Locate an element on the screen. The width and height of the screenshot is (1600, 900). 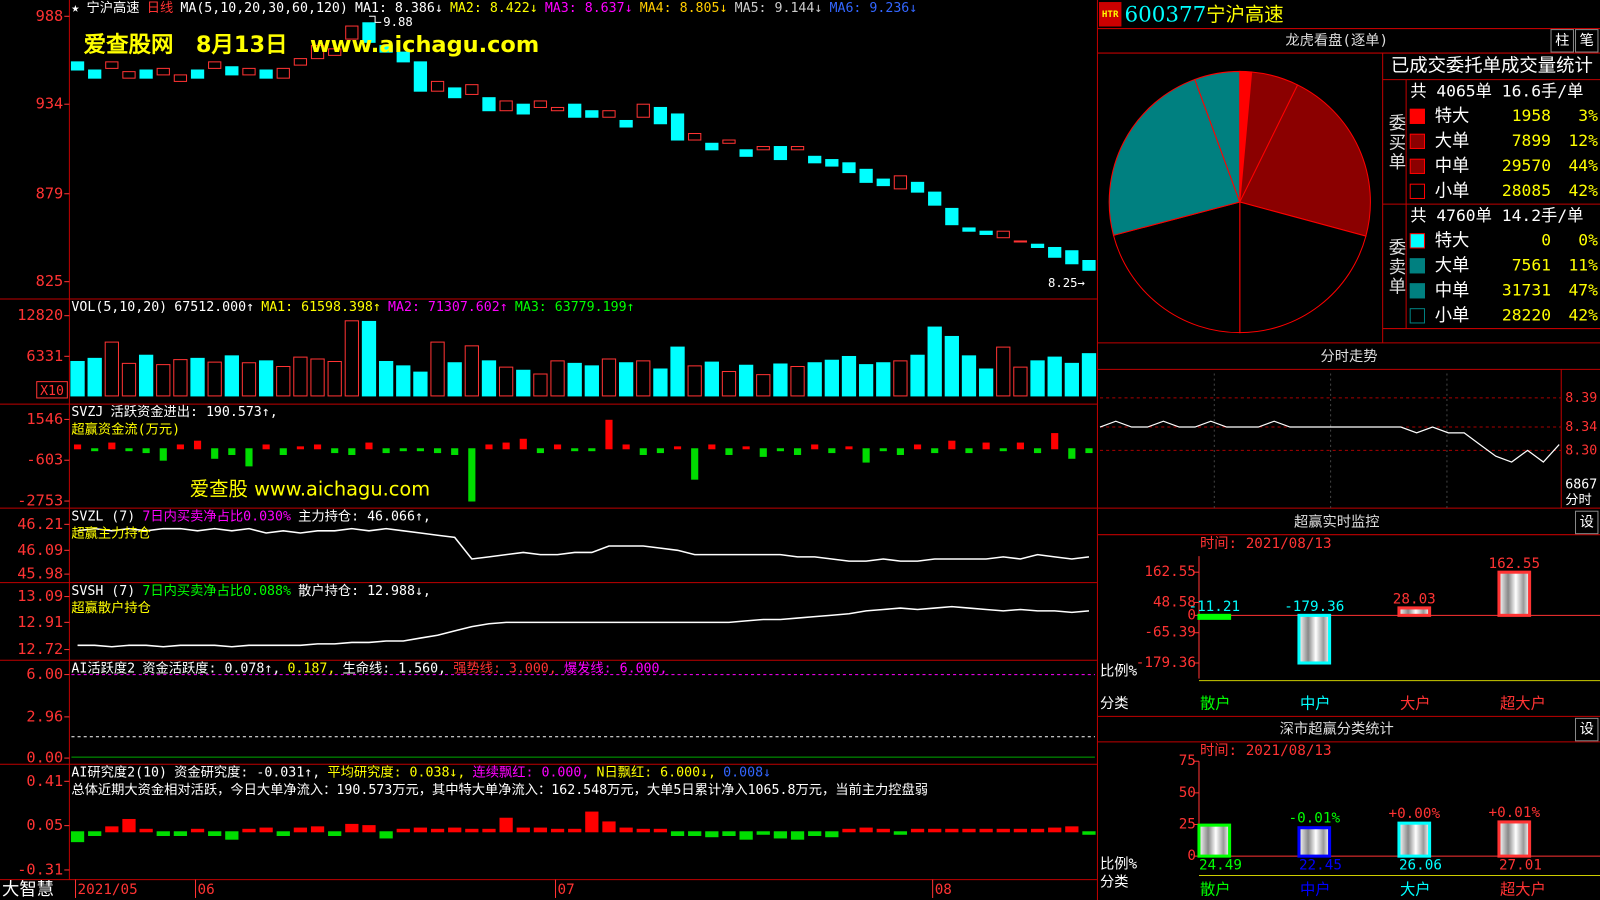
row-pct: 44% is located at coordinates (1583, 165).